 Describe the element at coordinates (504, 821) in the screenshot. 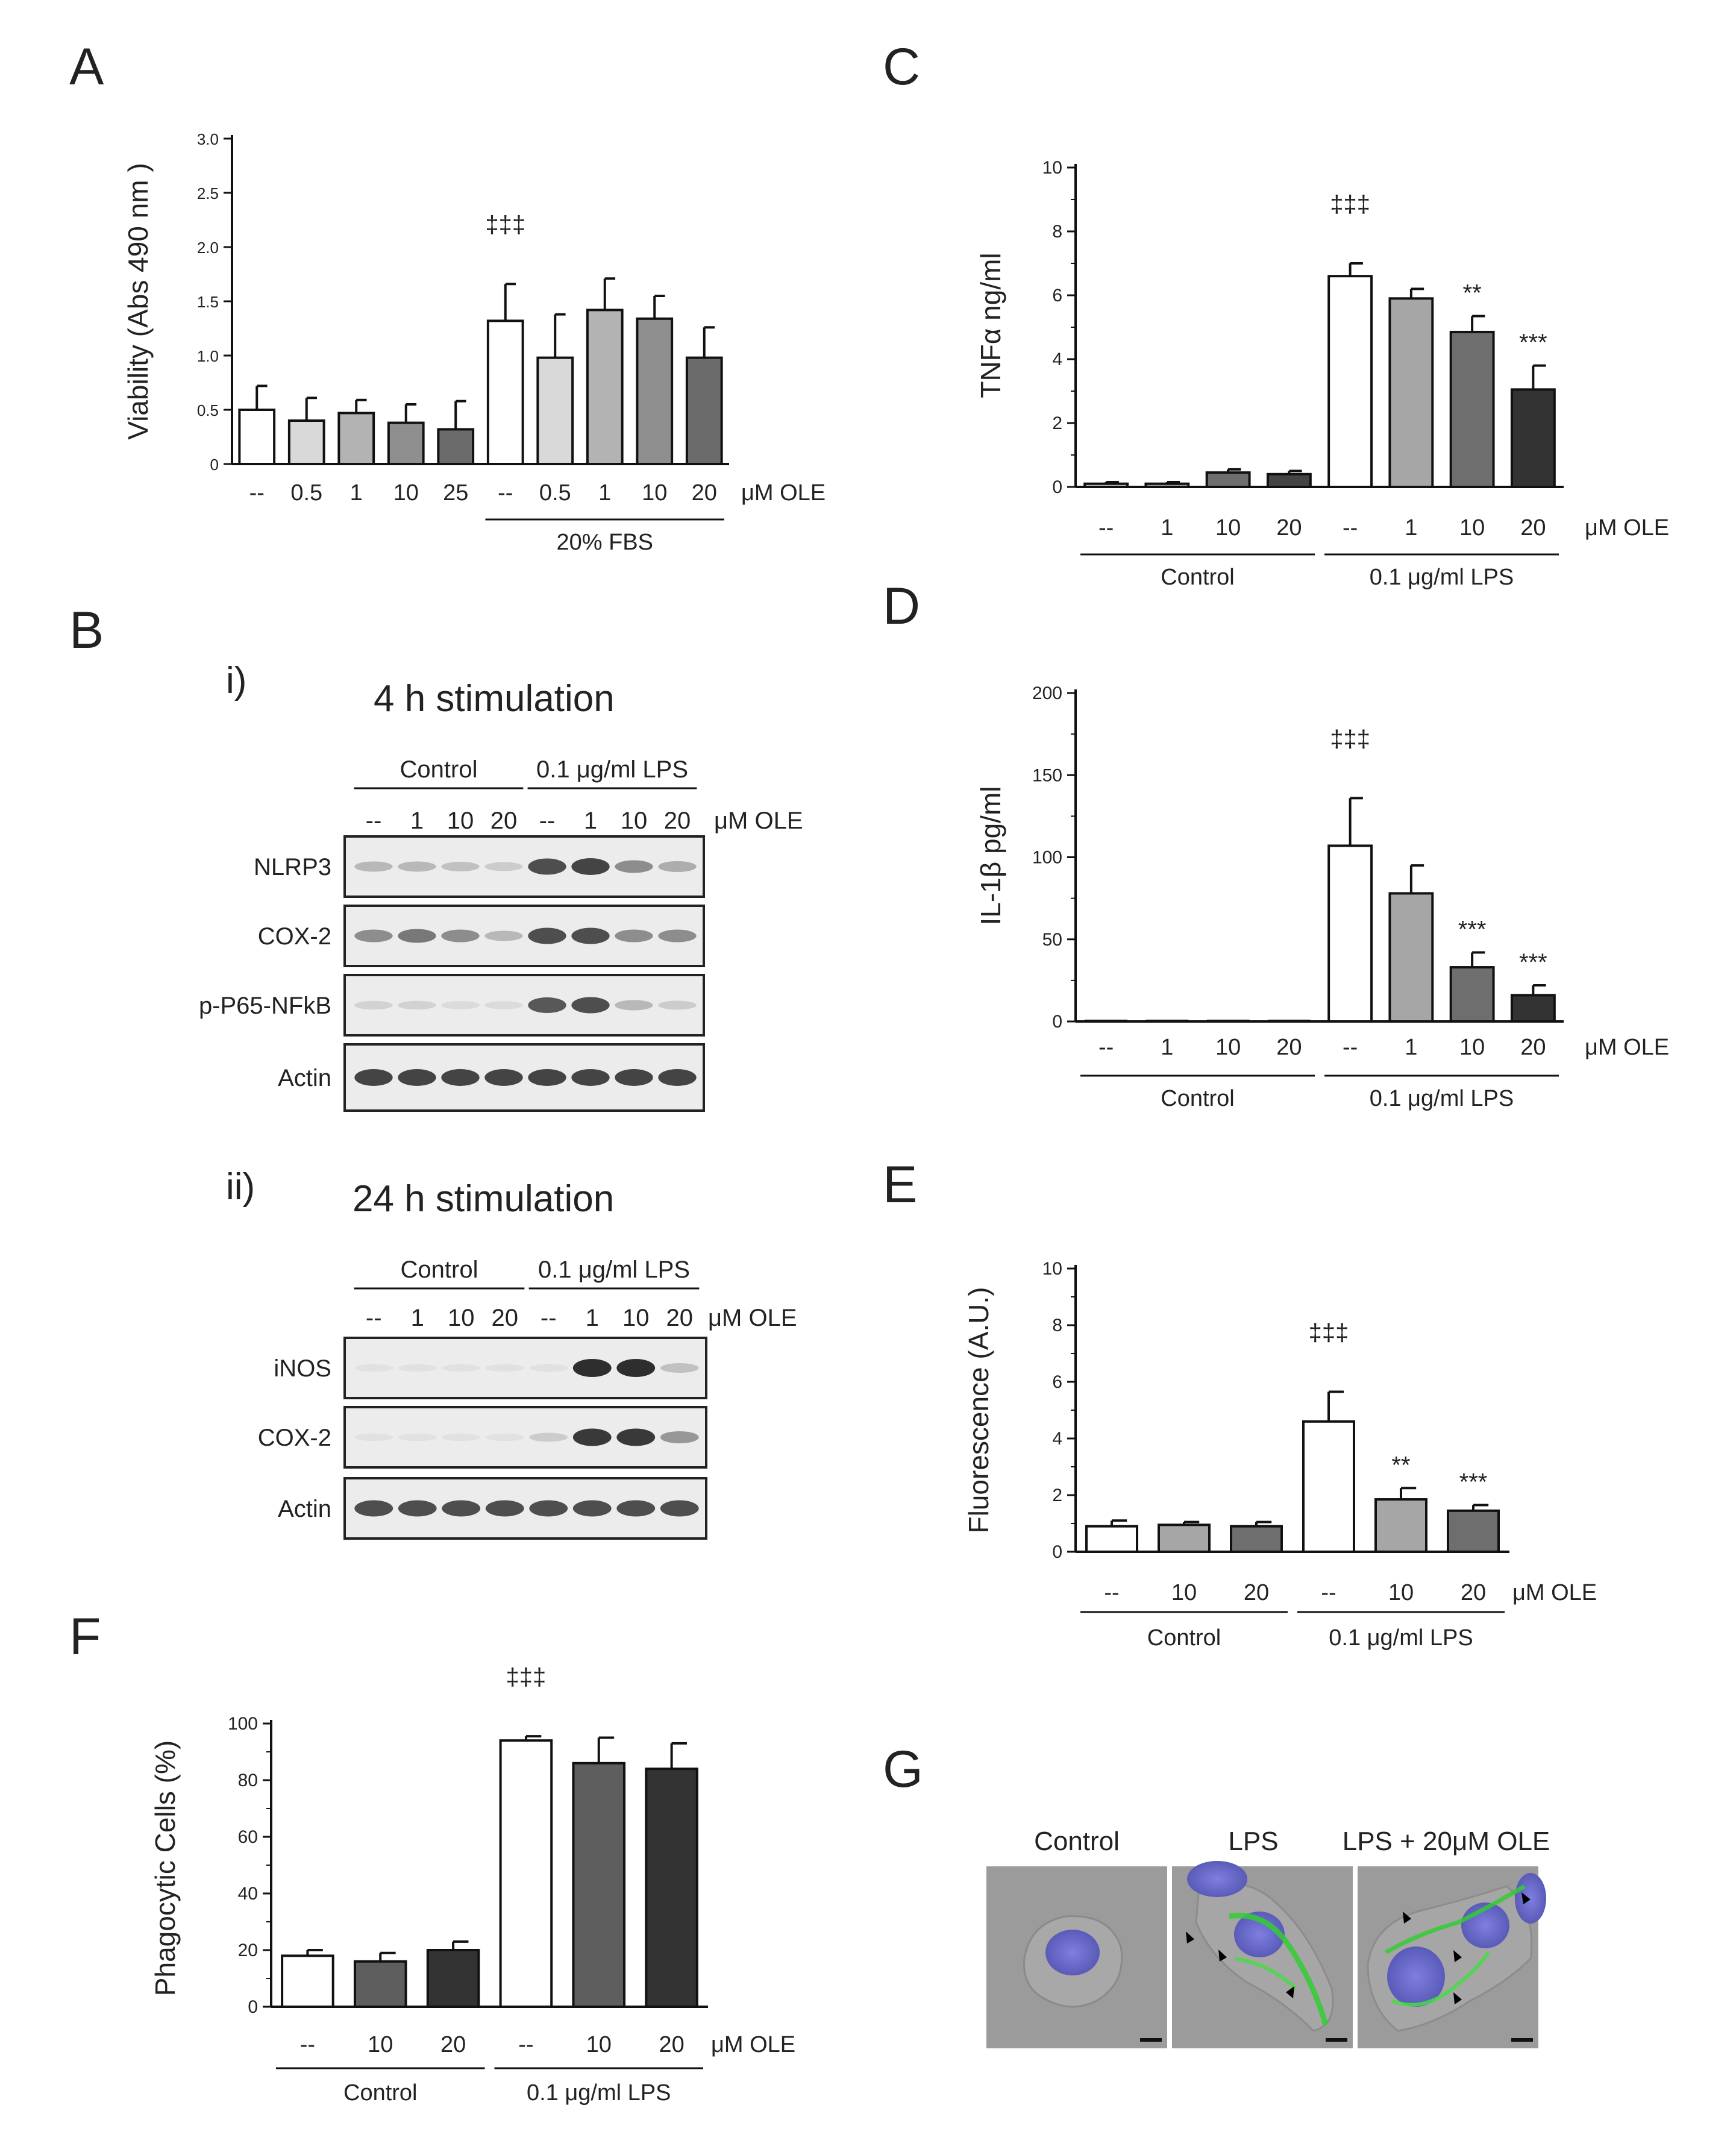

I see `blot-lane-label: 20` at that location.